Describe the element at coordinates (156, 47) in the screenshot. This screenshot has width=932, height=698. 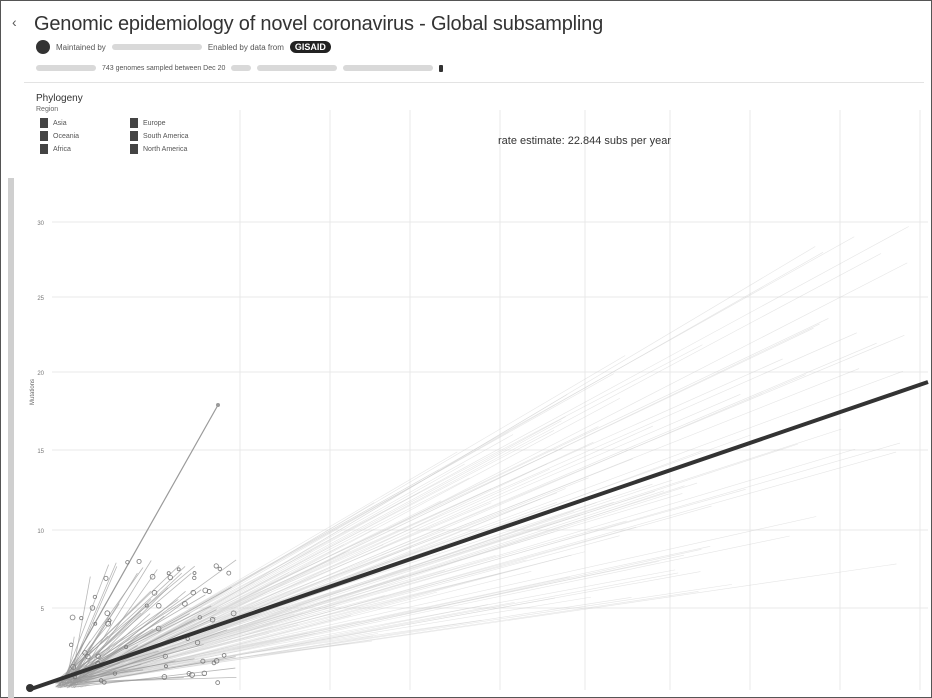
I see `maintainer-link` at that location.